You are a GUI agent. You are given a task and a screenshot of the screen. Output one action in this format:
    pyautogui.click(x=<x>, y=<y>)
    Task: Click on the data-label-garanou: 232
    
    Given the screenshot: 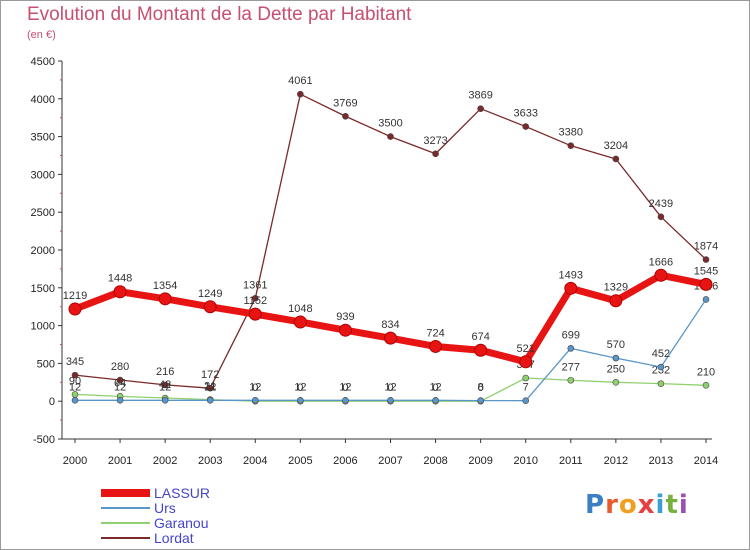 What is the action you would take?
    pyautogui.click(x=661, y=371)
    